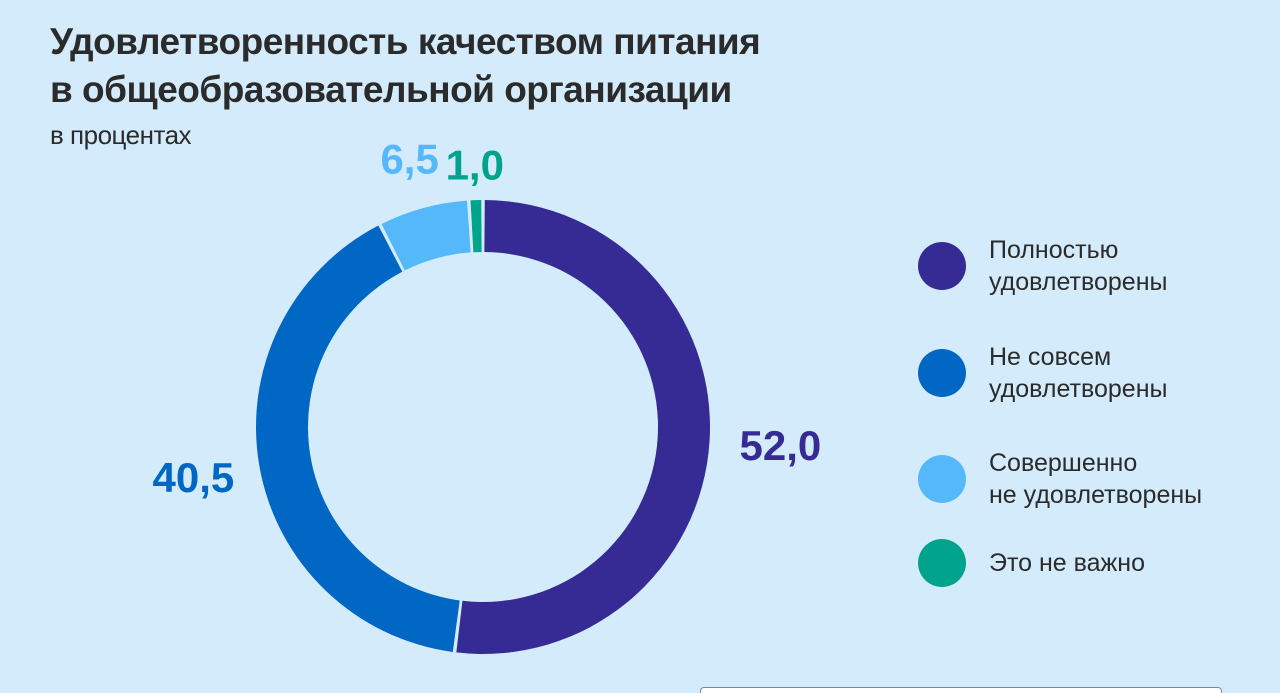  Describe the element at coordinates (475, 165) in the screenshot. I see `value-label-not-important: 1,0` at that location.